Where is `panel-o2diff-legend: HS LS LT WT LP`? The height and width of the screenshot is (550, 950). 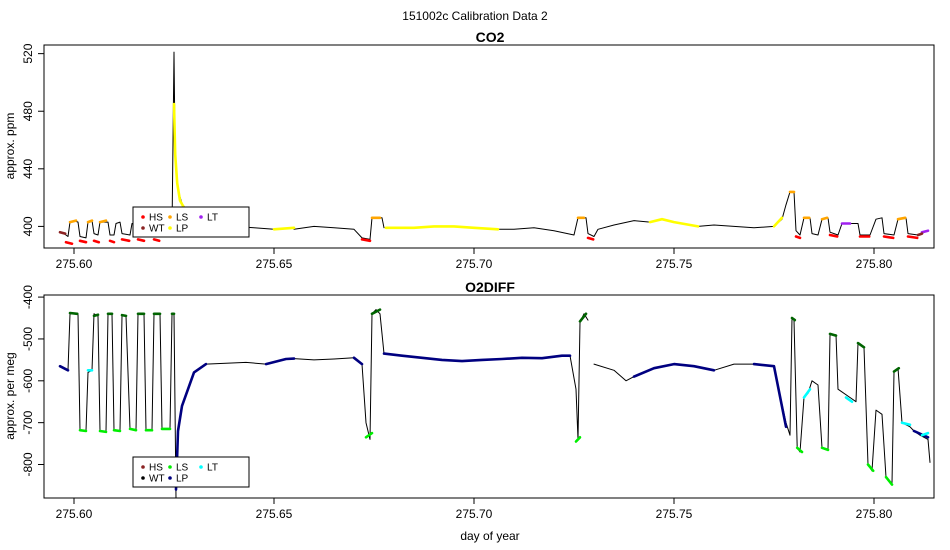
panel-o2diff-legend: HS LS LT WT LP is located at coordinates (191, 472).